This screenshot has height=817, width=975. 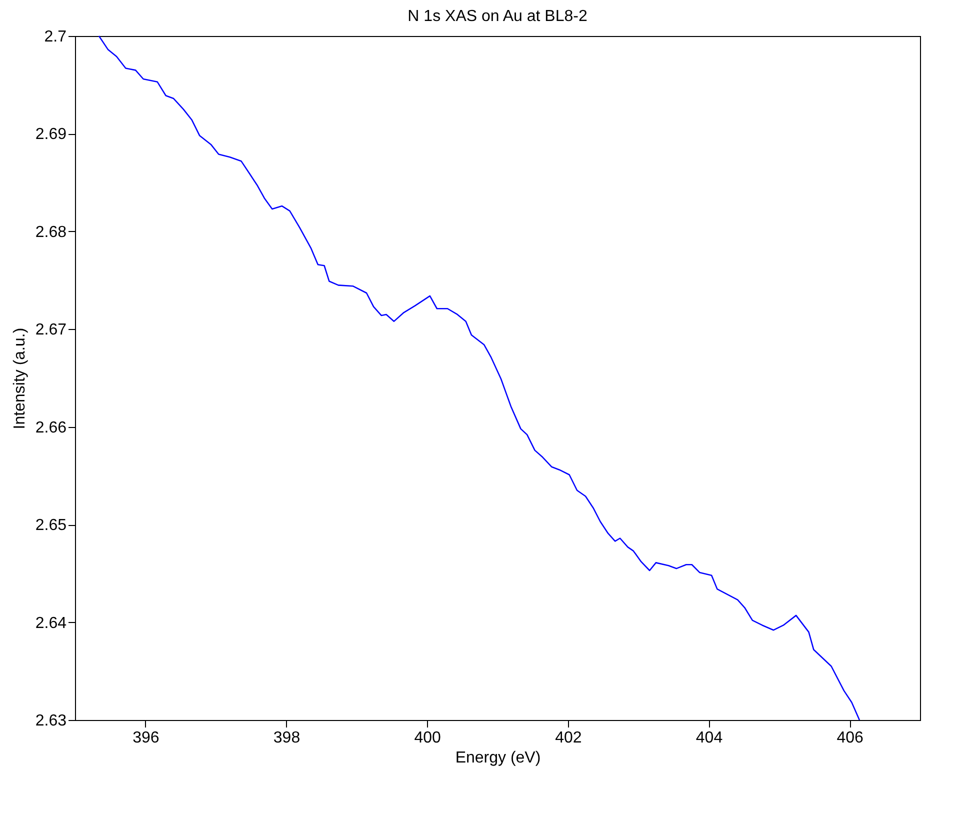 What do you see at coordinates (51, 135) in the screenshot?
I see `y-tick-label: 2.69` at bounding box center [51, 135].